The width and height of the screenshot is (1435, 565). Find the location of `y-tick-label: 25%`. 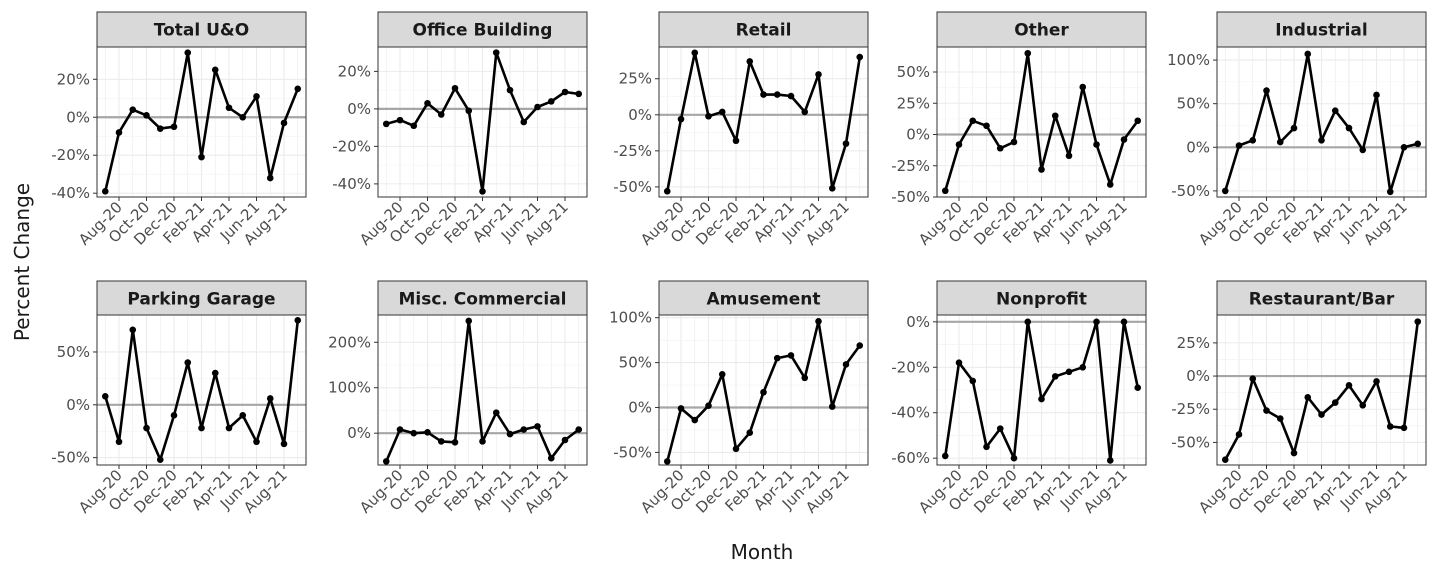

y-tick-label: 25% is located at coordinates (913, 103).